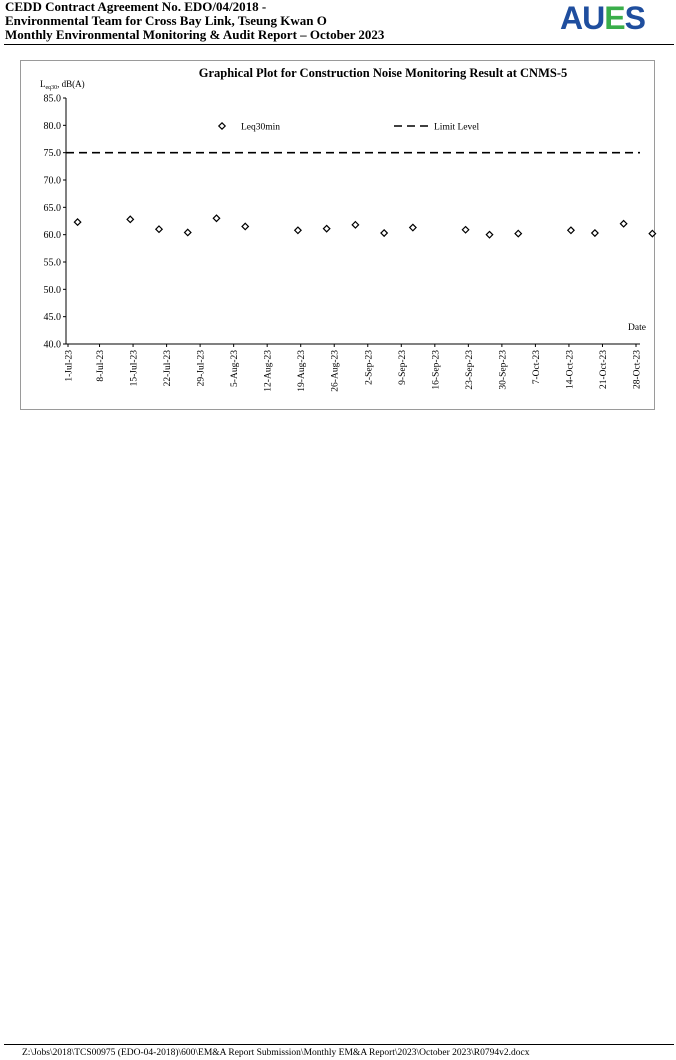  Describe the element at coordinates (637, 328) in the screenshot. I see `x-axis-label: Date` at that location.